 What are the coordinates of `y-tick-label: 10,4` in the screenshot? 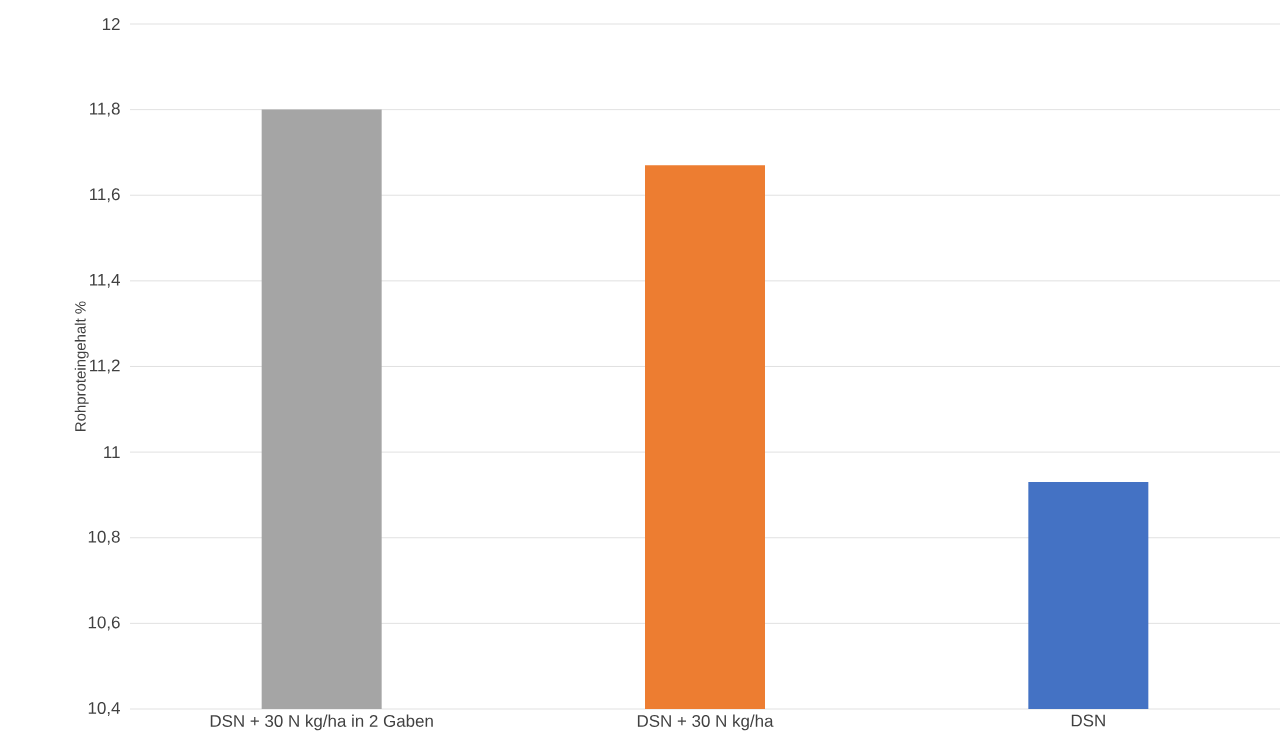 It's located at (104, 709).